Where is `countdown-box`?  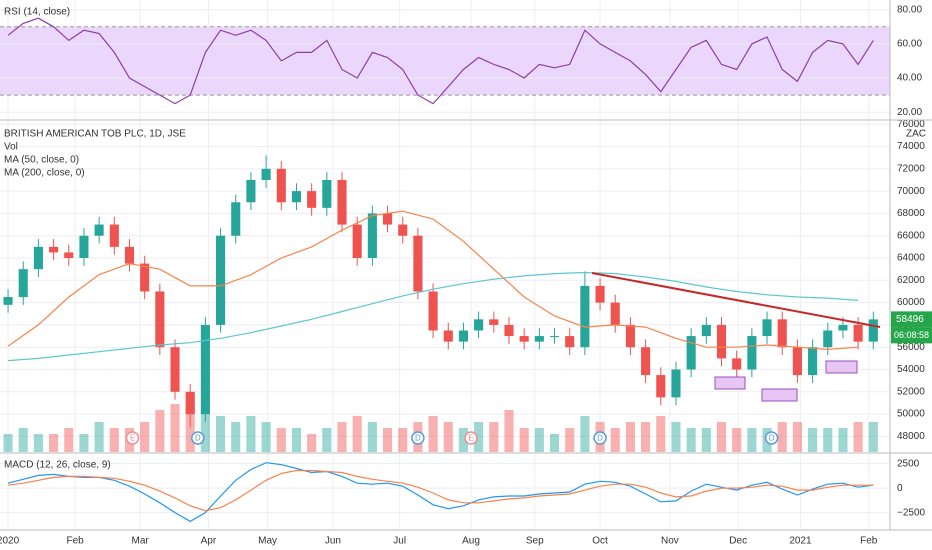 countdown-box is located at coordinates (911, 335).